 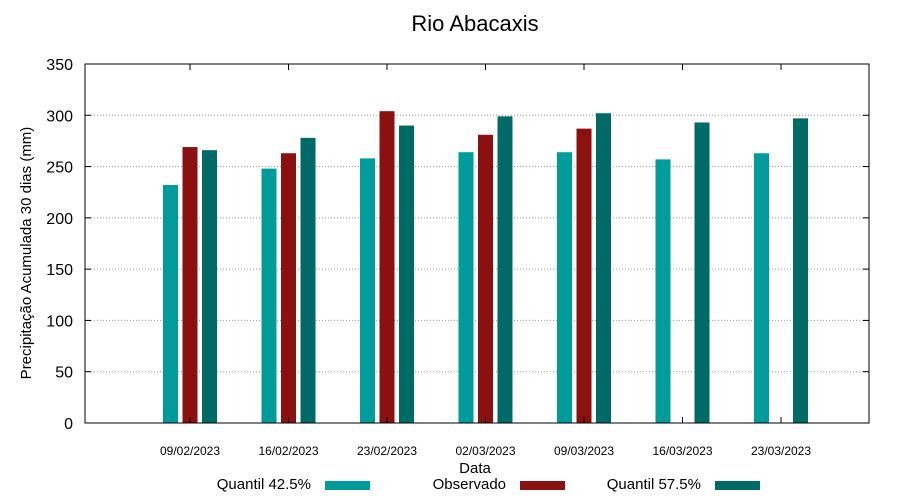 What do you see at coordinates (190, 451) in the screenshot?
I see `x-tick-label: 09/02/2023` at bounding box center [190, 451].